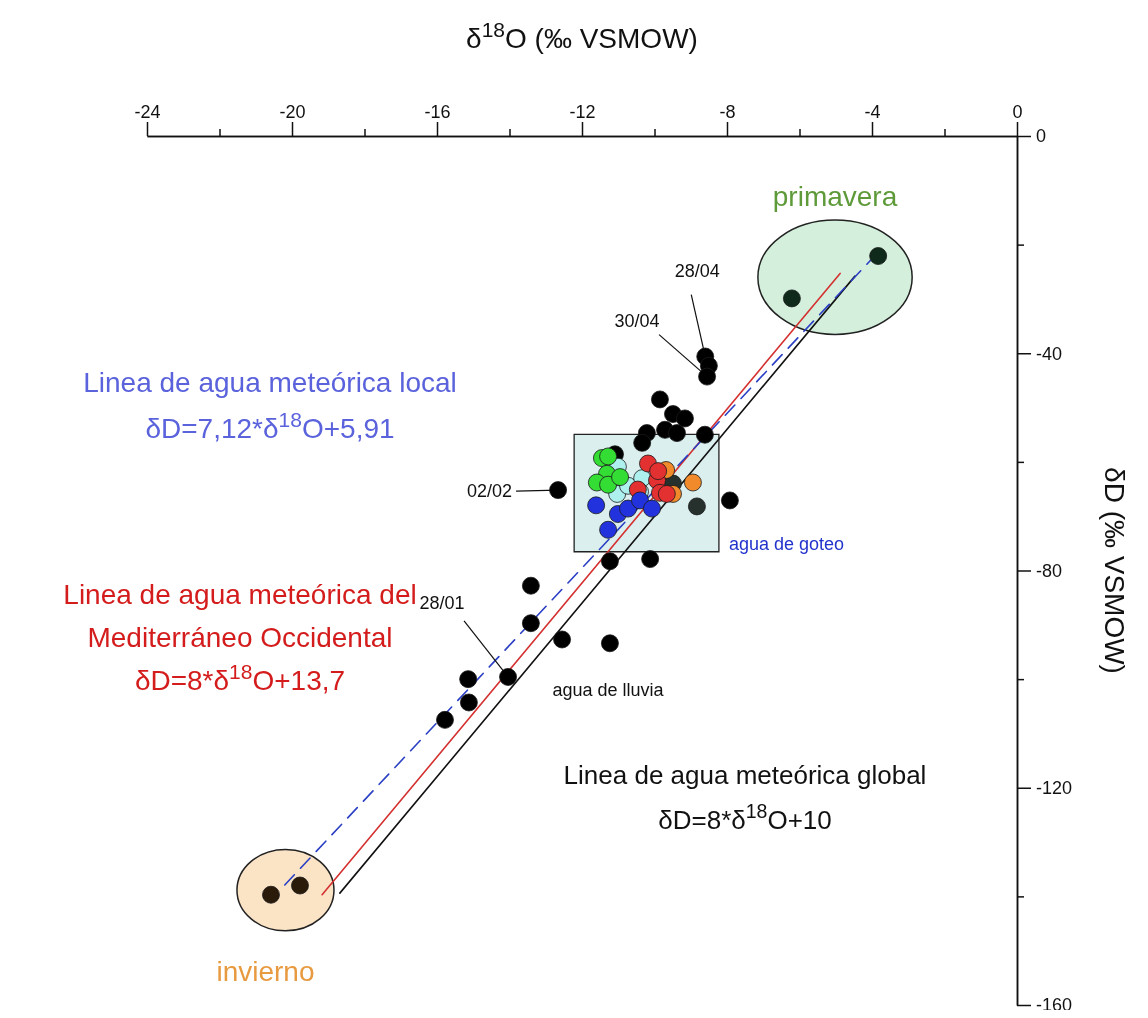  I want to click on annotation: 02/02, so click(490, 491).